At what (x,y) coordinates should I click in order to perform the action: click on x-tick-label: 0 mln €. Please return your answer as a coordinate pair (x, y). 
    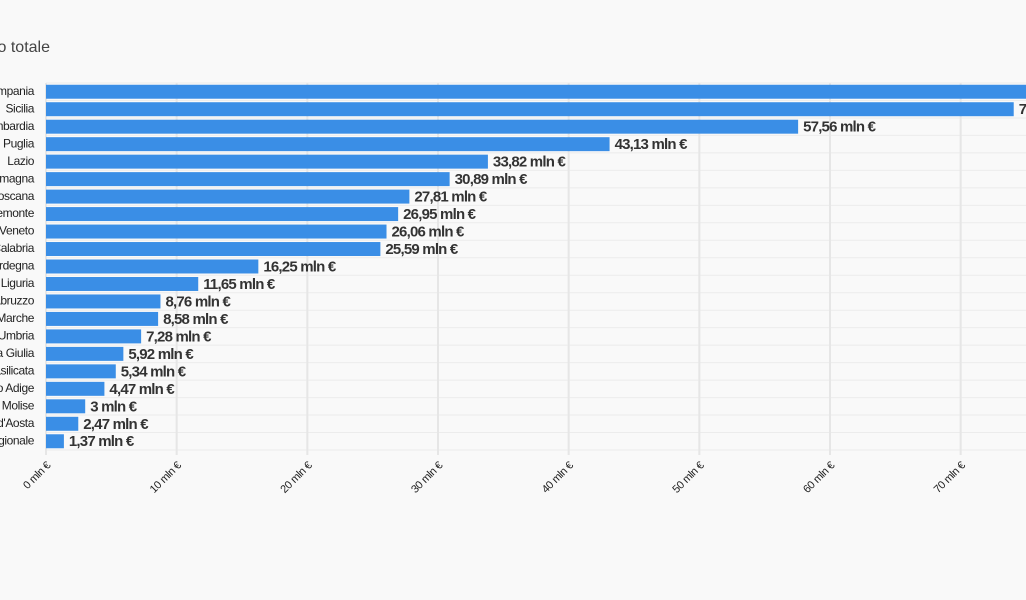
    Looking at the image, I should click on (37, 475).